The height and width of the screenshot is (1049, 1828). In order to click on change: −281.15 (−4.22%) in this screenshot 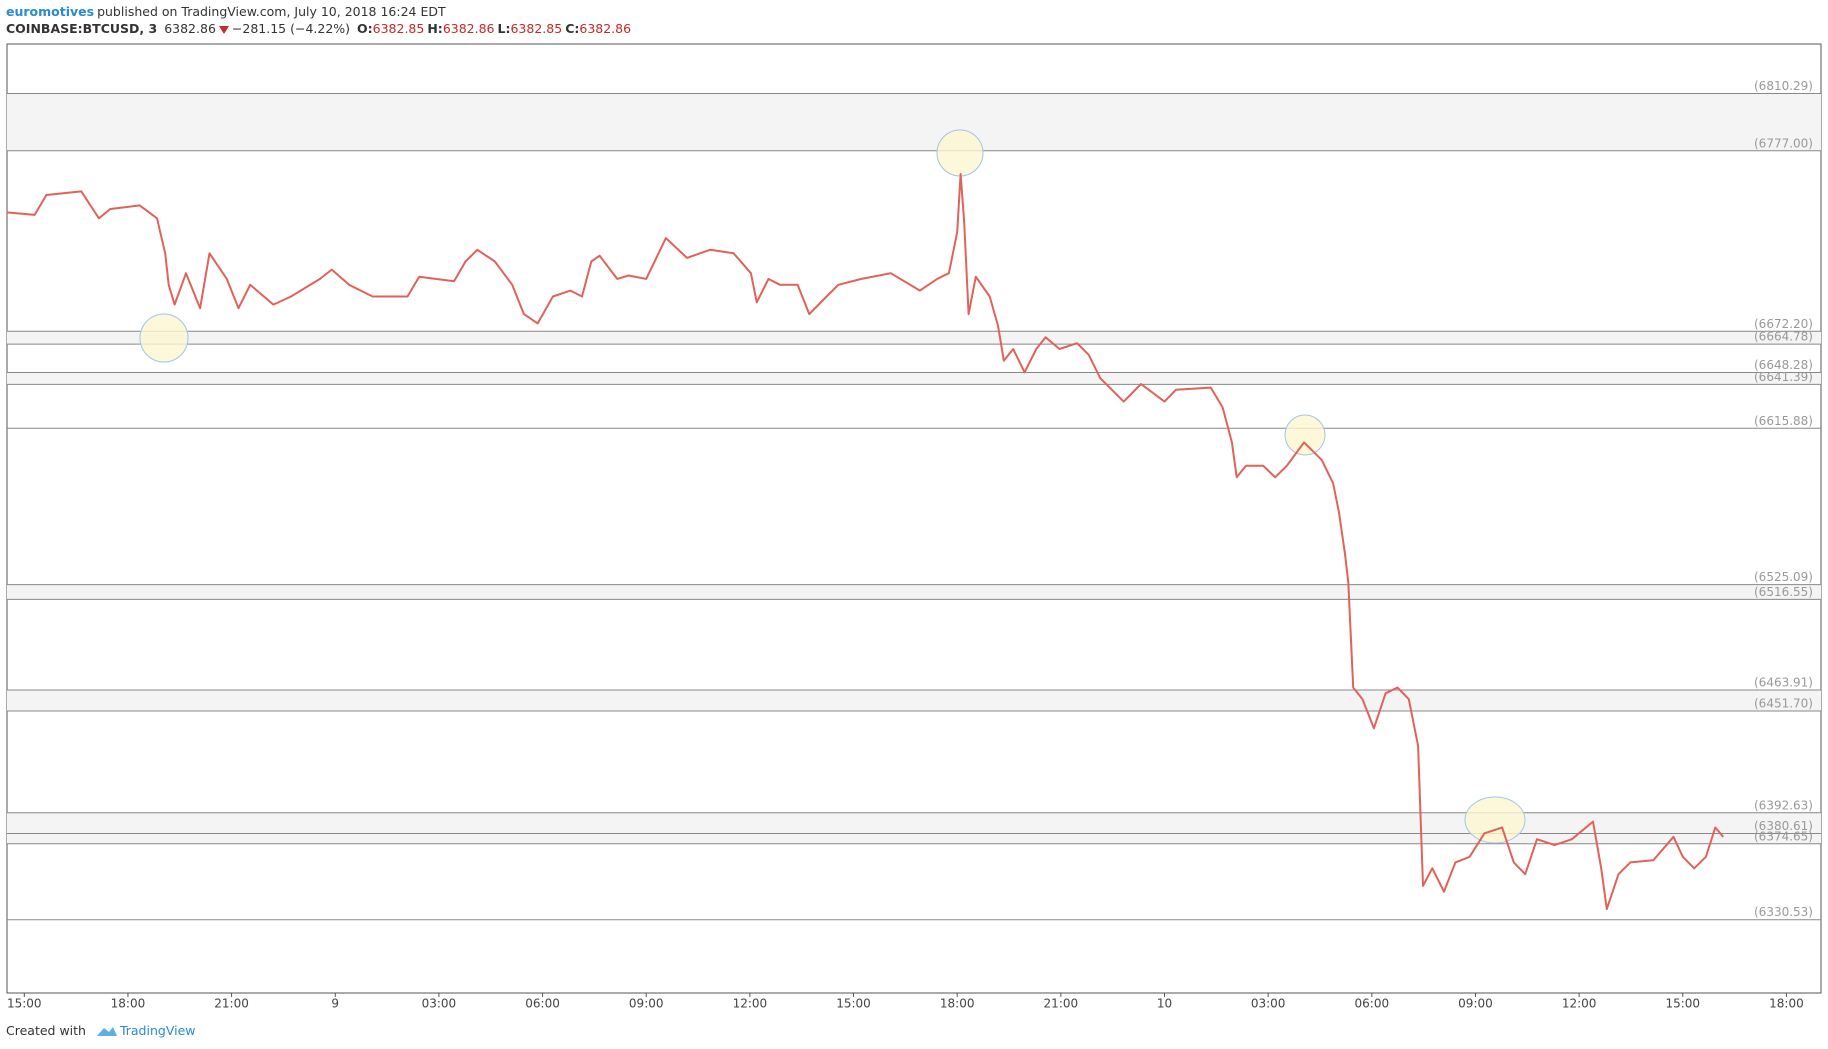, I will do `click(291, 28)`.